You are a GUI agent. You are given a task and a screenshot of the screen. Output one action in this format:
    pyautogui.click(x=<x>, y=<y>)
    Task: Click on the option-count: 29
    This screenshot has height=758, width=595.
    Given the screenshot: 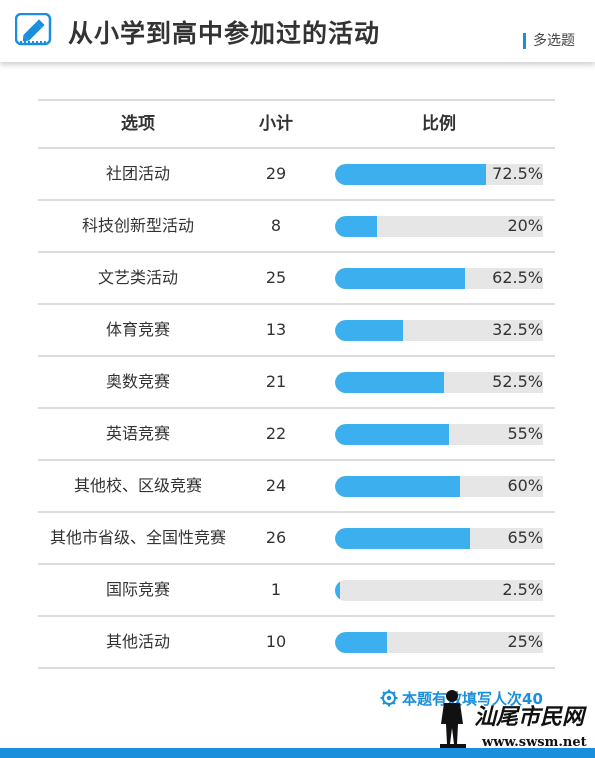 What is the action you would take?
    pyautogui.click(x=276, y=173)
    